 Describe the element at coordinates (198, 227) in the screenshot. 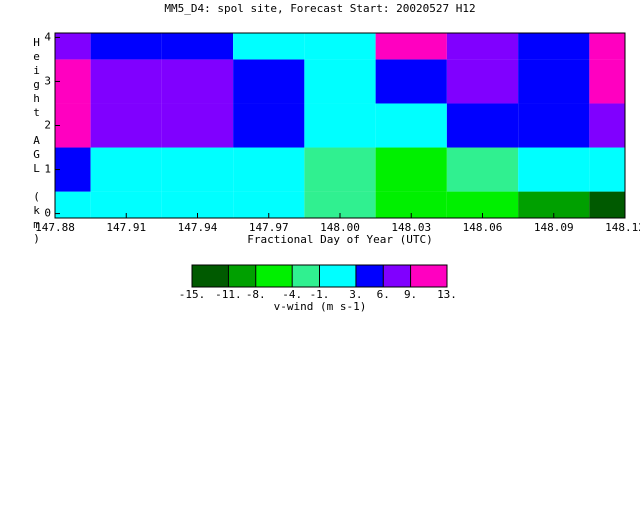

I see `x-tick-label: 147.94` at that location.